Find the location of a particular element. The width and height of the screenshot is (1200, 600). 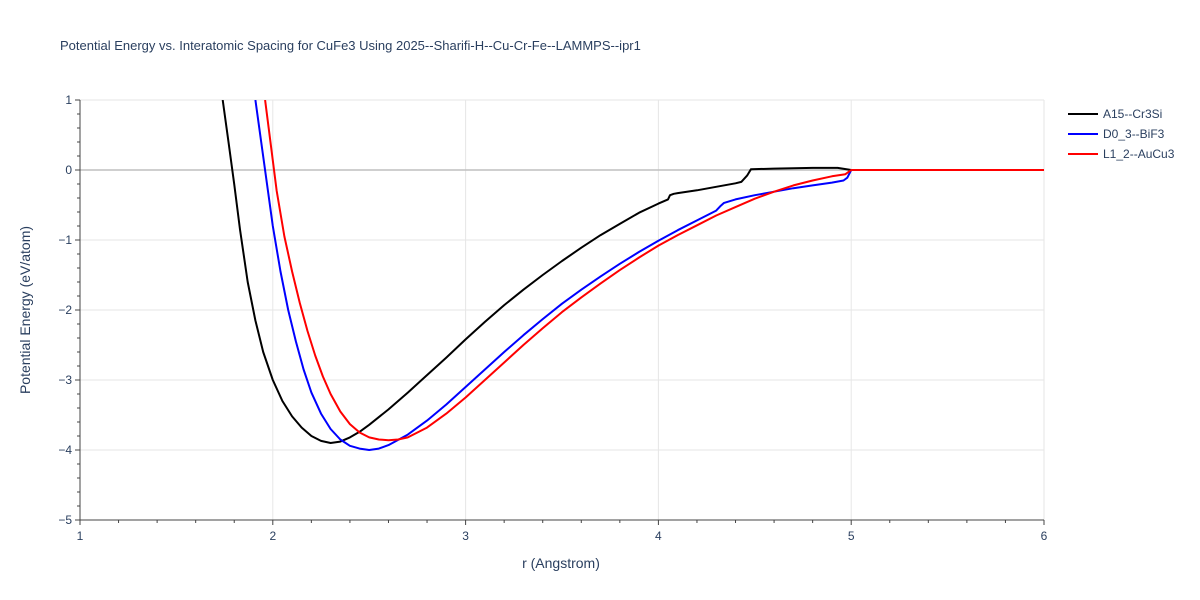

y-tick-label: −1 is located at coordinates (65, 240).